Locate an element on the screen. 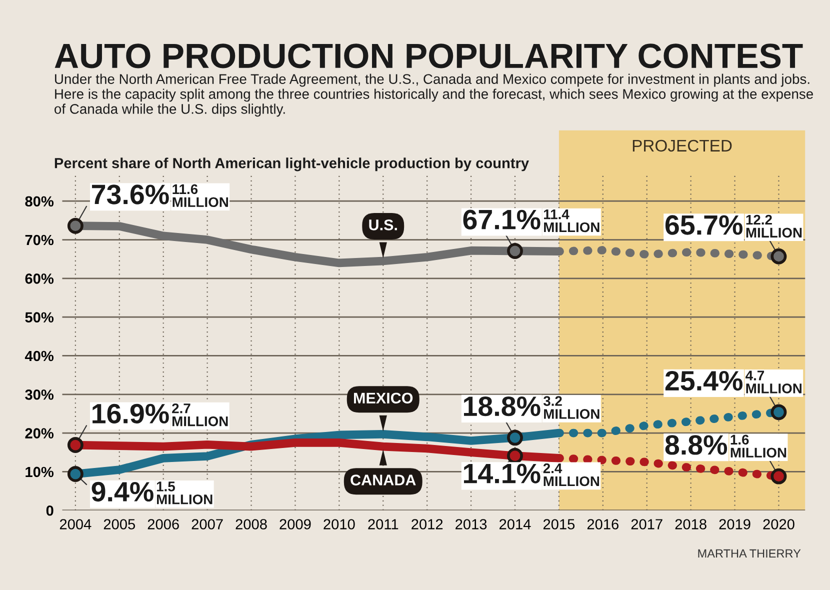 The width and height of the screenshot is (830, 590). x-tick-label: 2018 is located at coordinates (690, 524).